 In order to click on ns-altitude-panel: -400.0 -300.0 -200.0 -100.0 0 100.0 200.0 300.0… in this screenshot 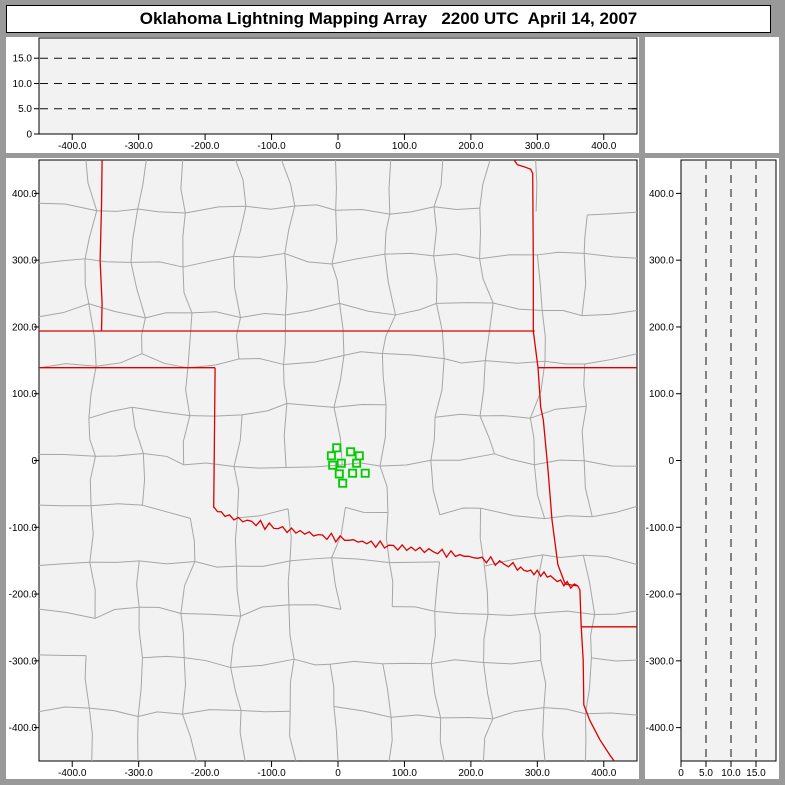, I will do `click(712, 468)`.